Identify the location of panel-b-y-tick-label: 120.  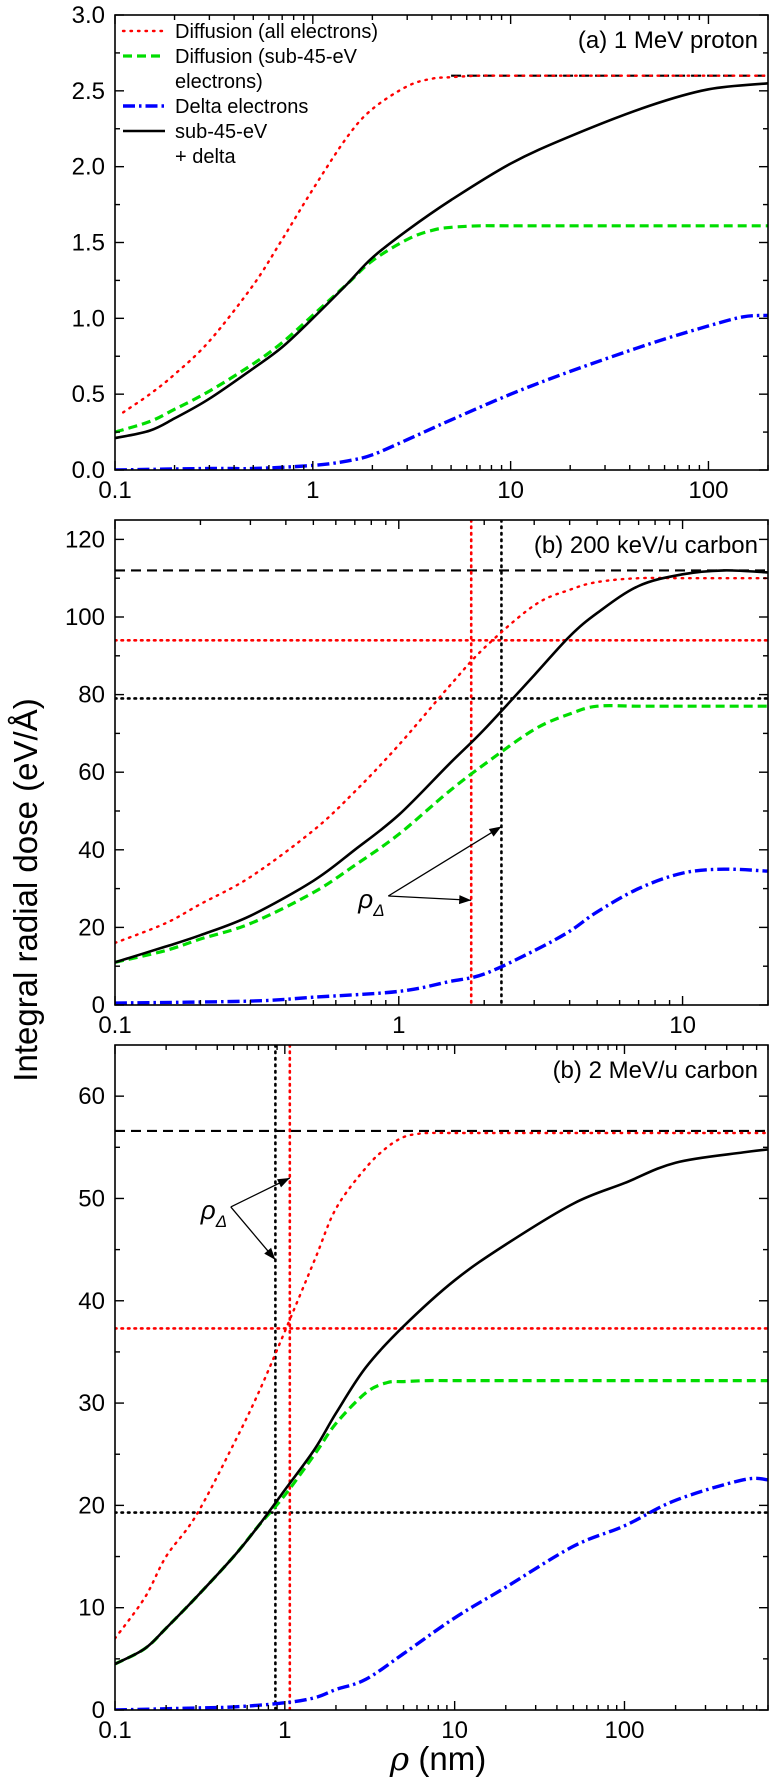
(85, 539).